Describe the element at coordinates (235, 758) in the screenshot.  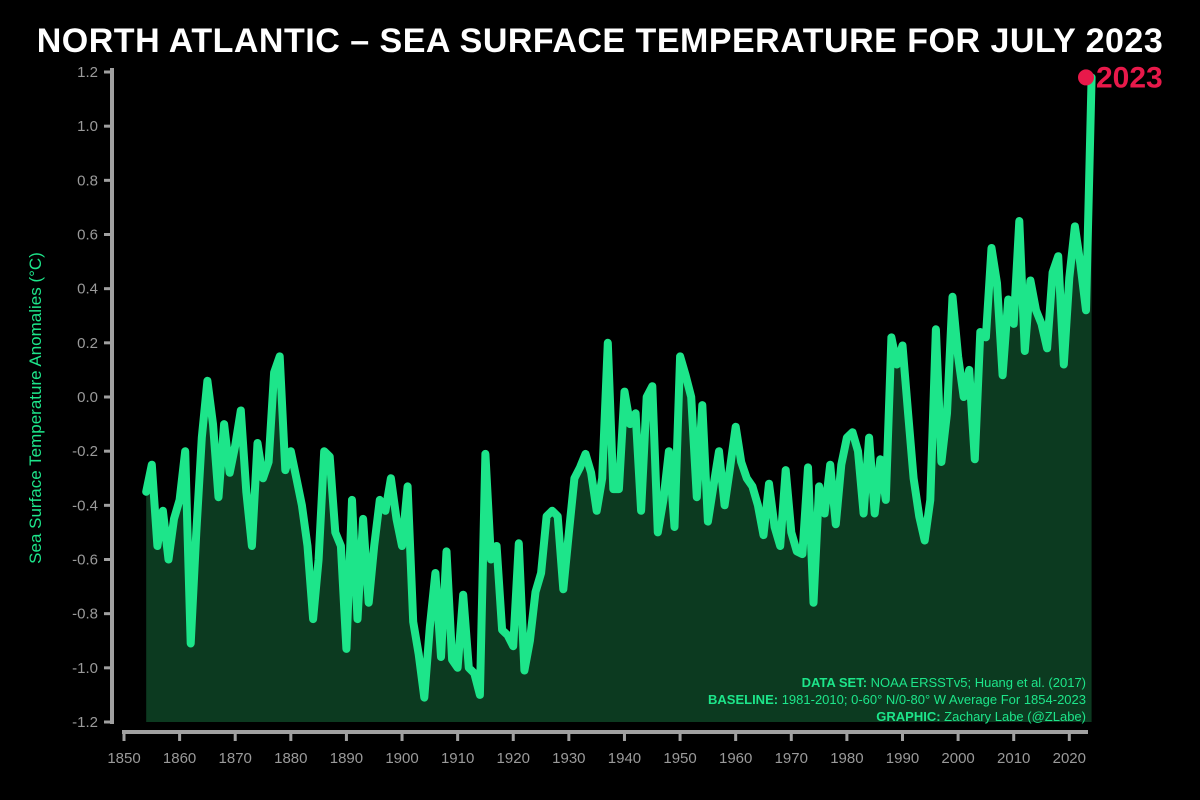
I see `x-tick-label: 1870` at that location.